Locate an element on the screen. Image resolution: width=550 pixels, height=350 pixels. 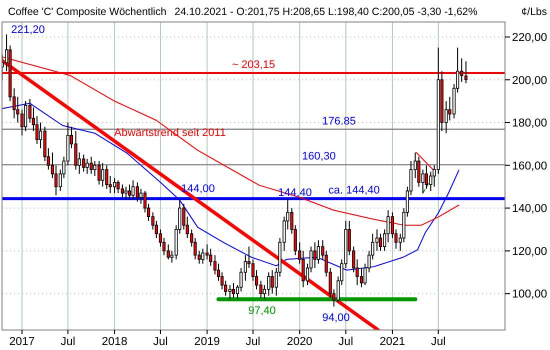
annotation: 221,20 is located at coordinates (28, 30).